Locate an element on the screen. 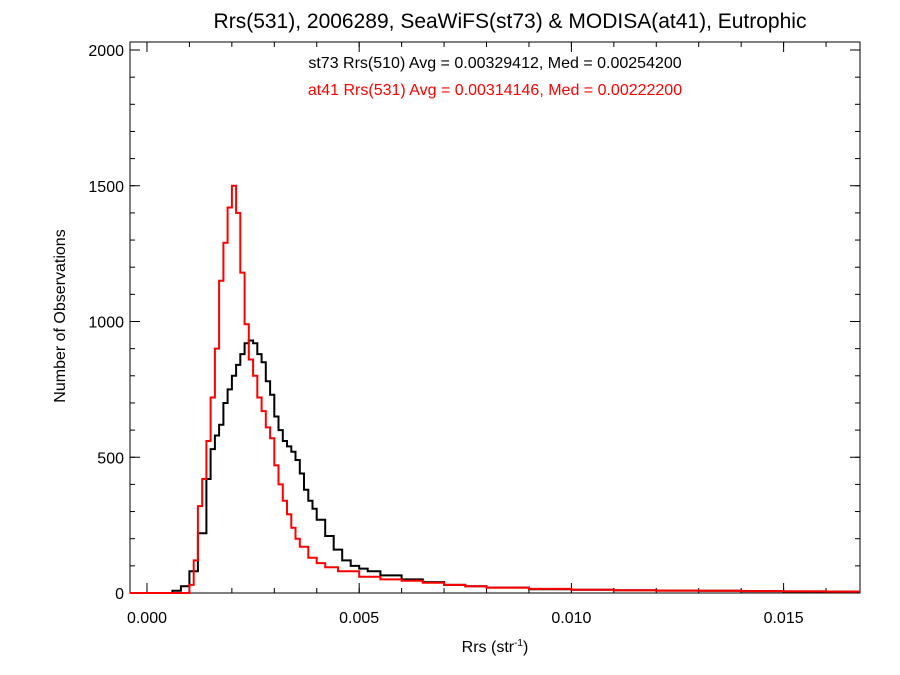 This screenshot has height=675, width=900. y-tick-label: 1000 is located at coordinates (106, 323).